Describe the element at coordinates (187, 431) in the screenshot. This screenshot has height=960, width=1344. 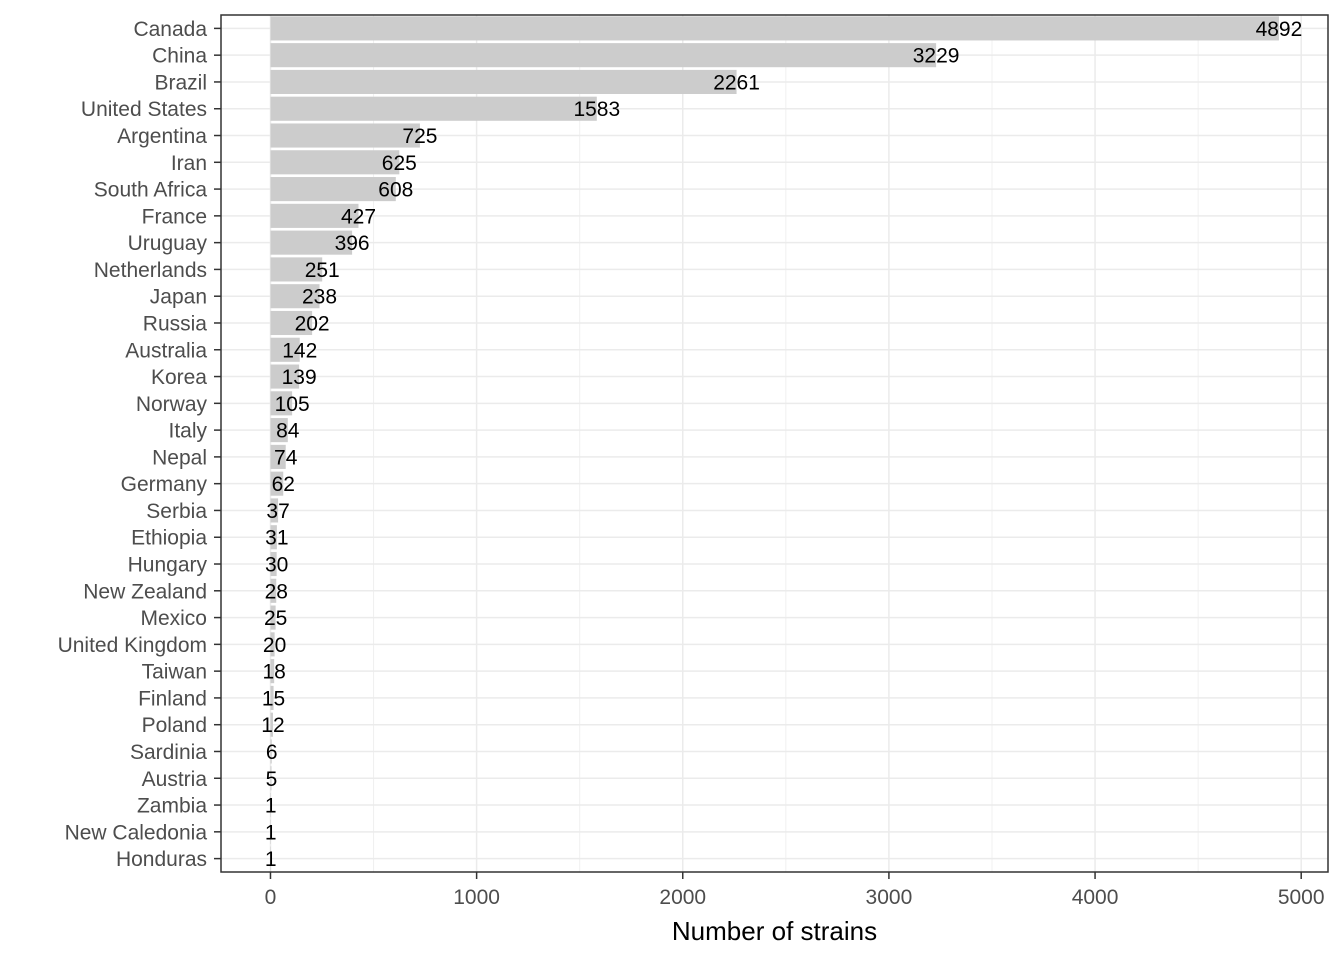
I see `category-label: Italy` at that location.